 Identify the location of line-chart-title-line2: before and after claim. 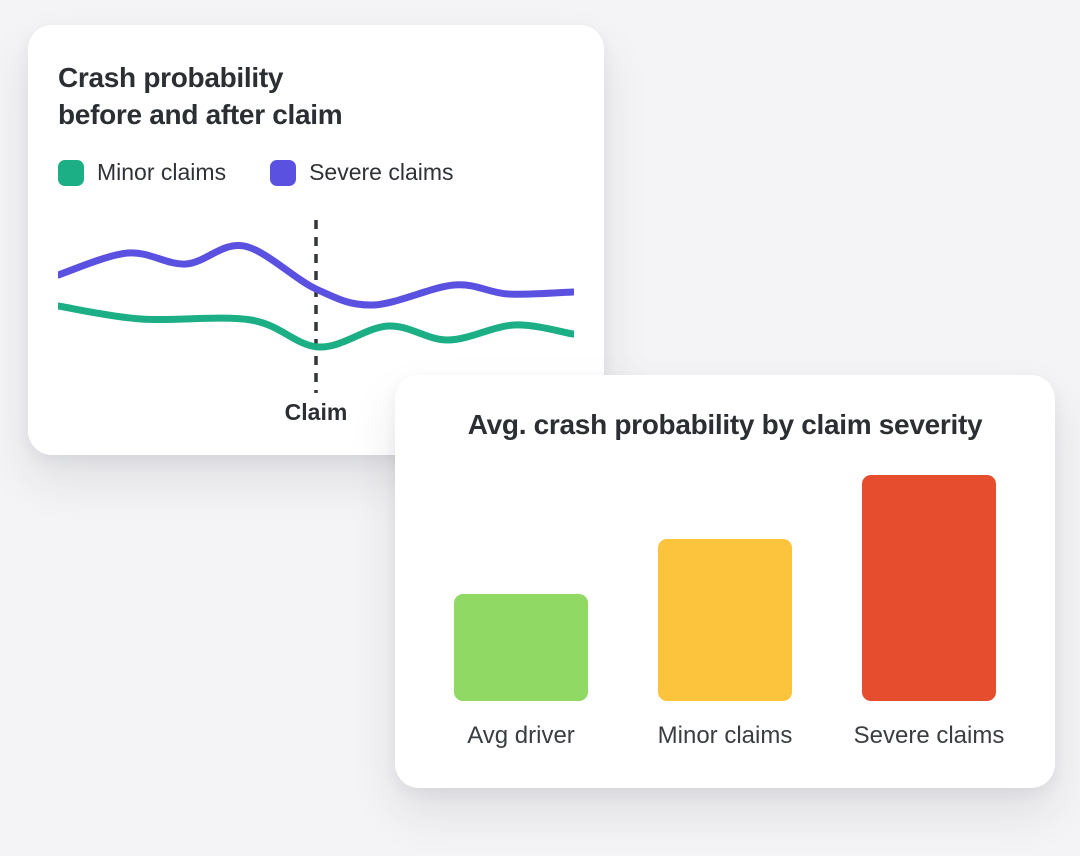
(200, 115).